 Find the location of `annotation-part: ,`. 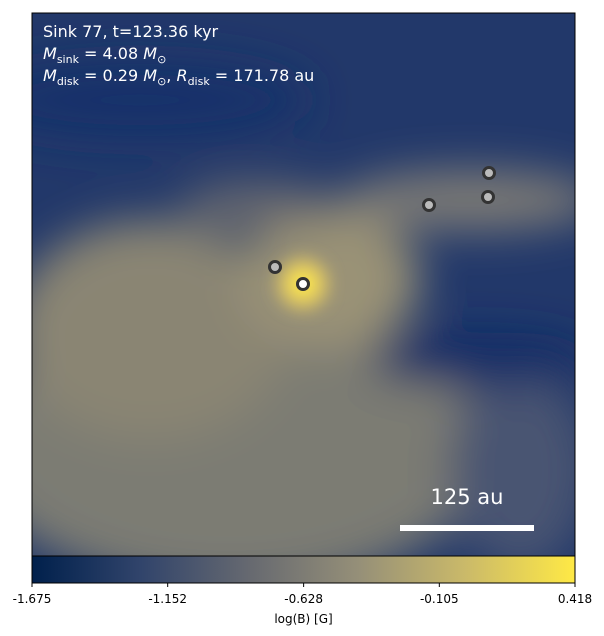

annotation-part: , is located at coordinates (171, 75).